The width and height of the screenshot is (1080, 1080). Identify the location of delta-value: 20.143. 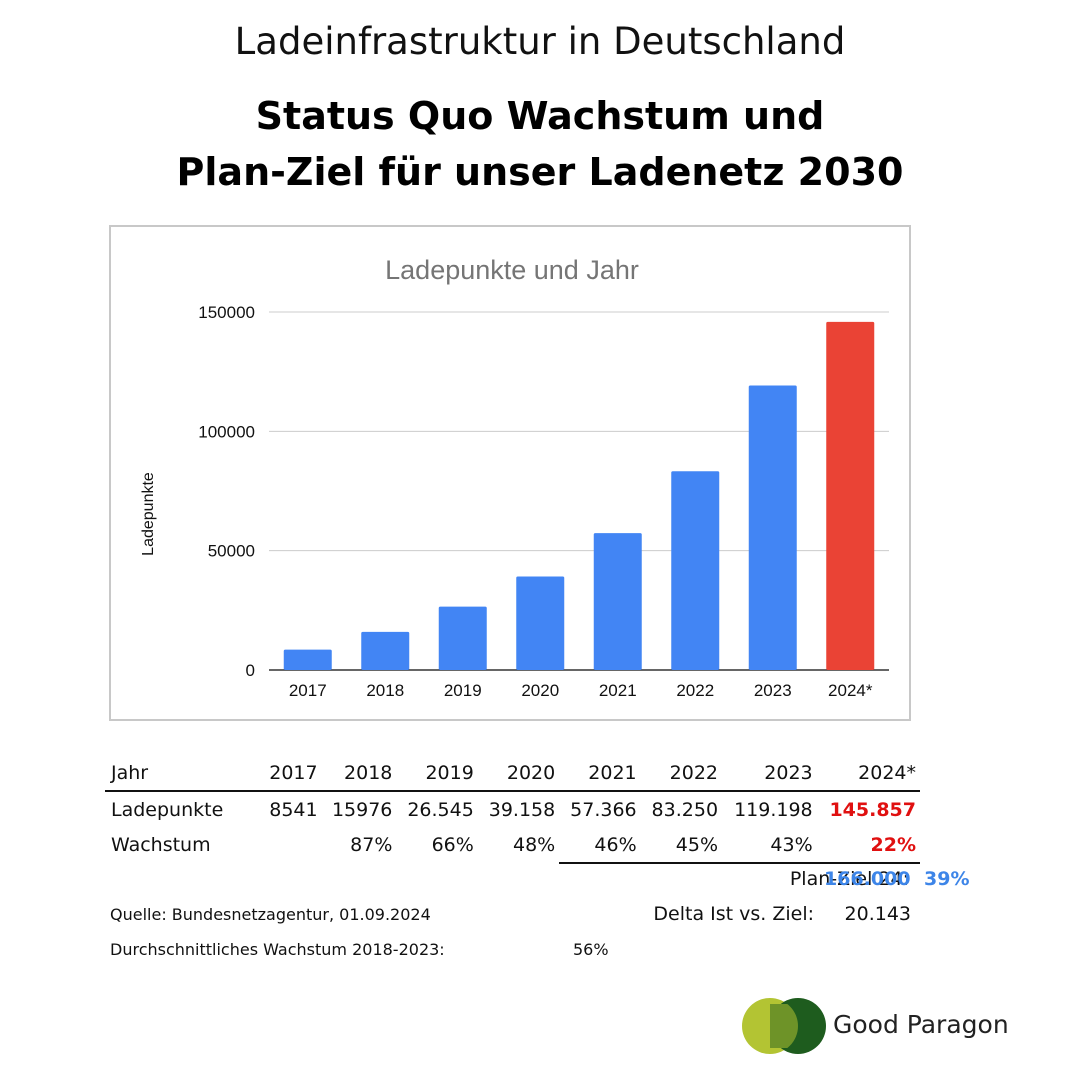
(877, 914).